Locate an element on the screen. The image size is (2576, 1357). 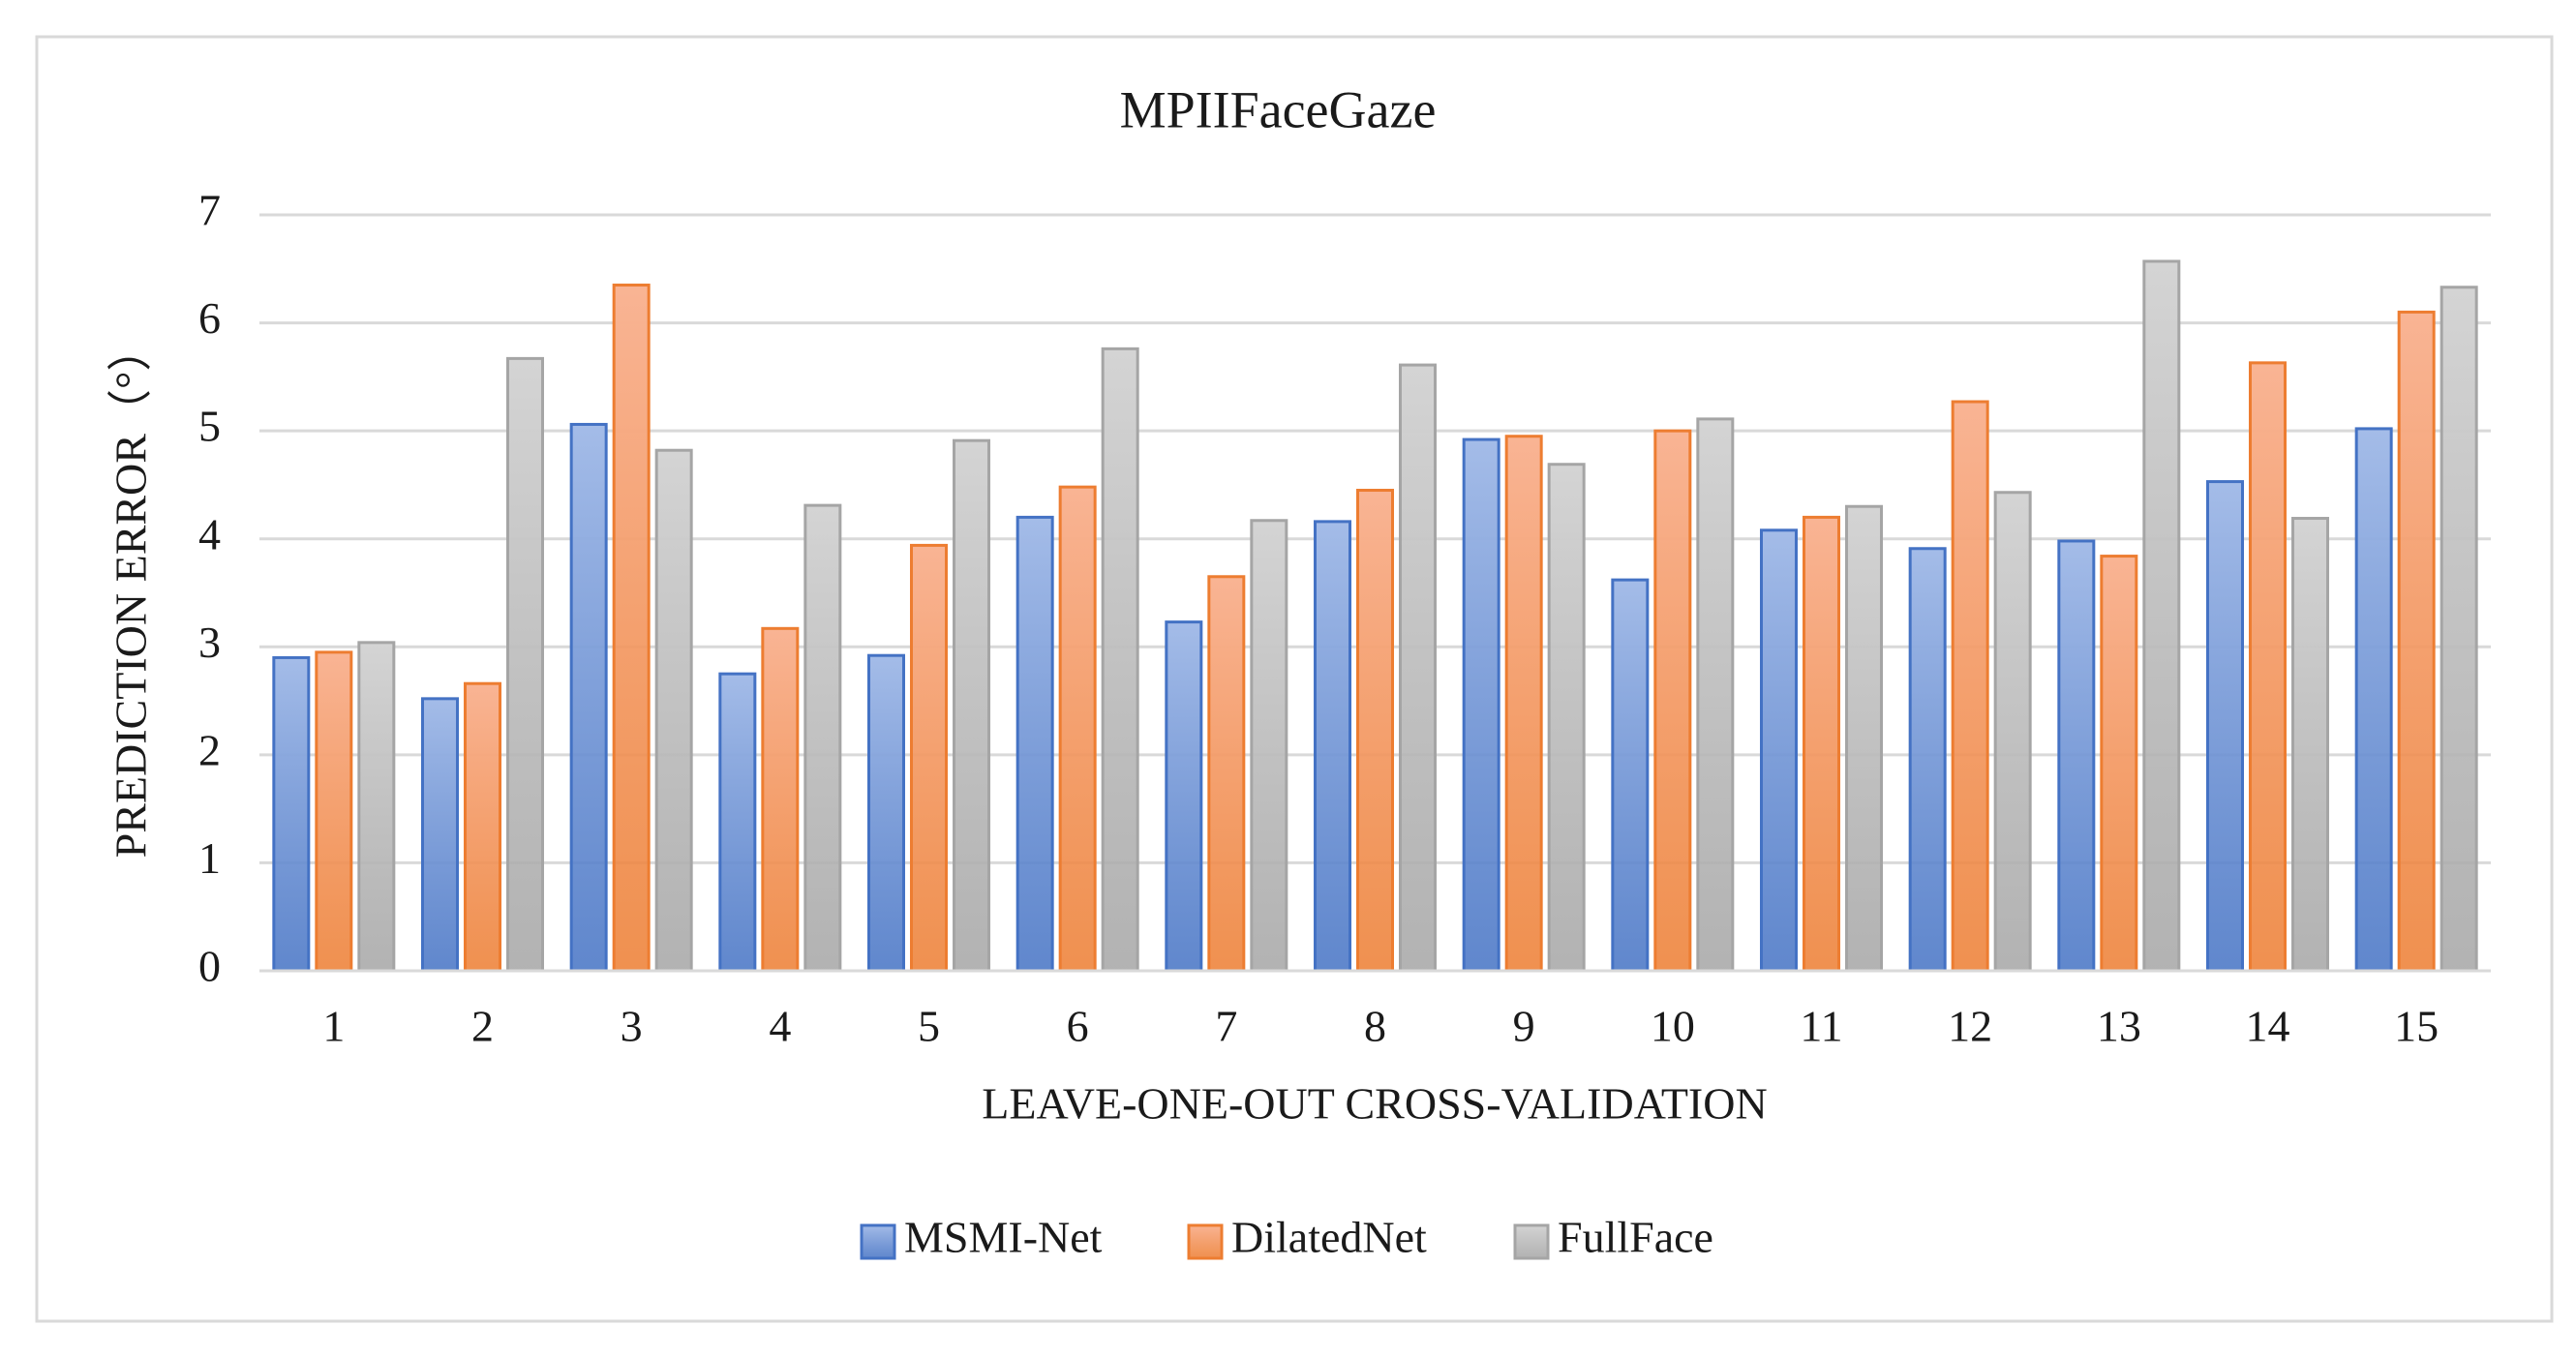
y-tick-label: 3 is located at coordinates (209, 643).